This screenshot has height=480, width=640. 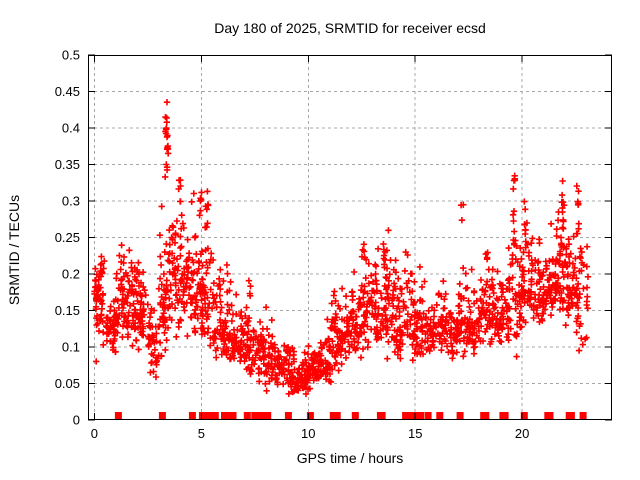 I want to click on x-tick-label: 10, so click(x=308, y=433).